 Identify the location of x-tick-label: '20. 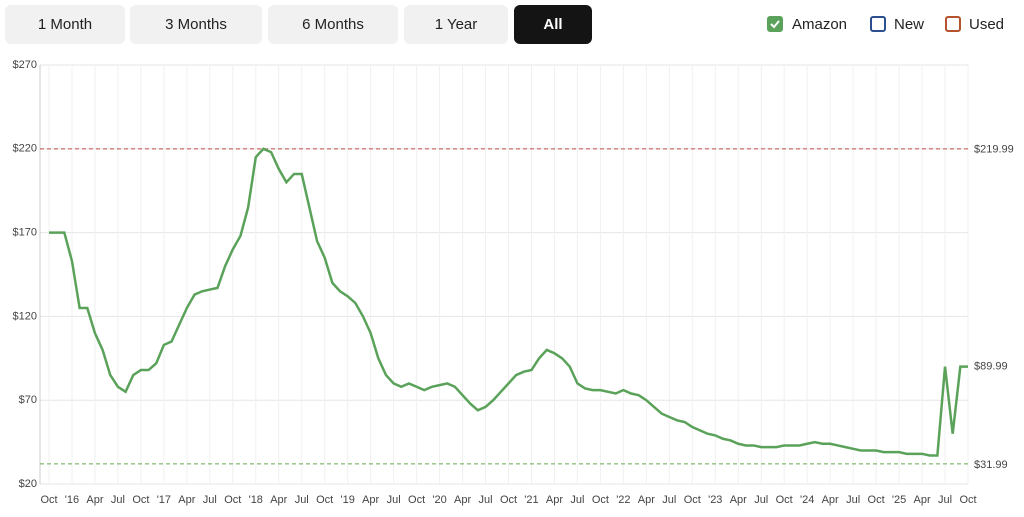
(439, 500).